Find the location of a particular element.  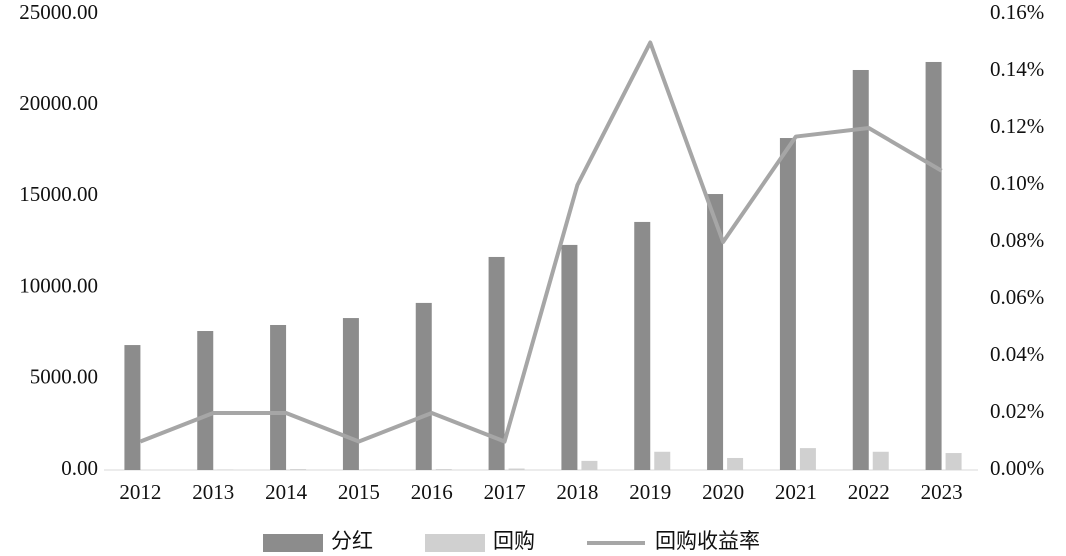

x-tick-label: 2017 is located at coordinates (505, 492).